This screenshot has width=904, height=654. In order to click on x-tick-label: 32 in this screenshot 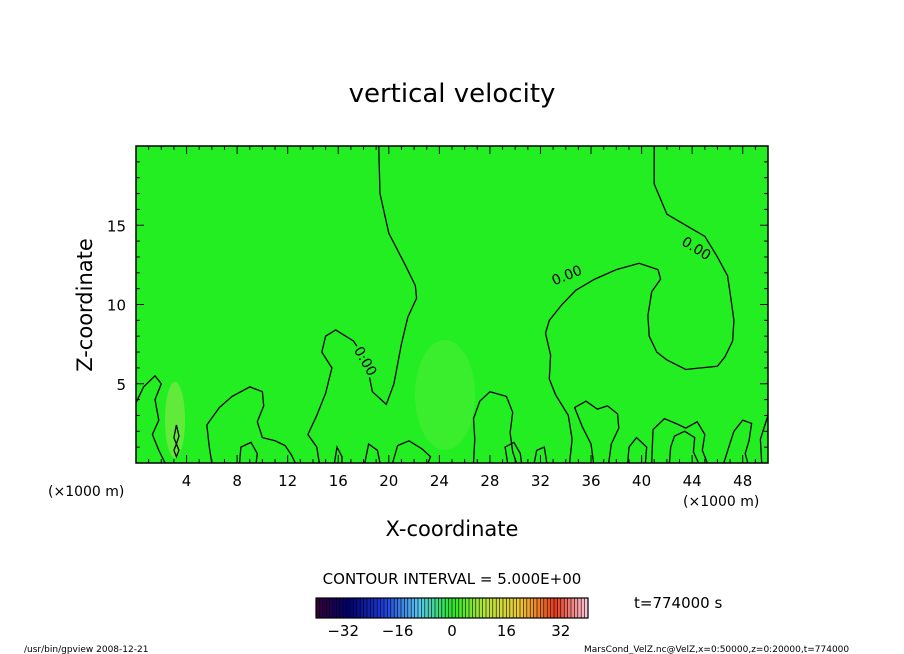, I will do `click(540, 481)`.